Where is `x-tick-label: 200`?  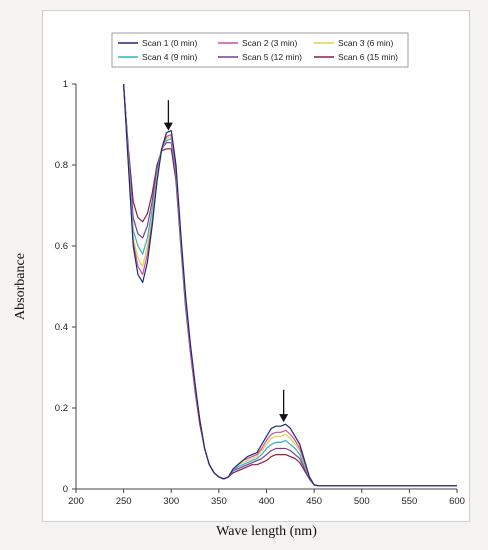
x-tick-label: 200 is located at coordinates (76, 501).